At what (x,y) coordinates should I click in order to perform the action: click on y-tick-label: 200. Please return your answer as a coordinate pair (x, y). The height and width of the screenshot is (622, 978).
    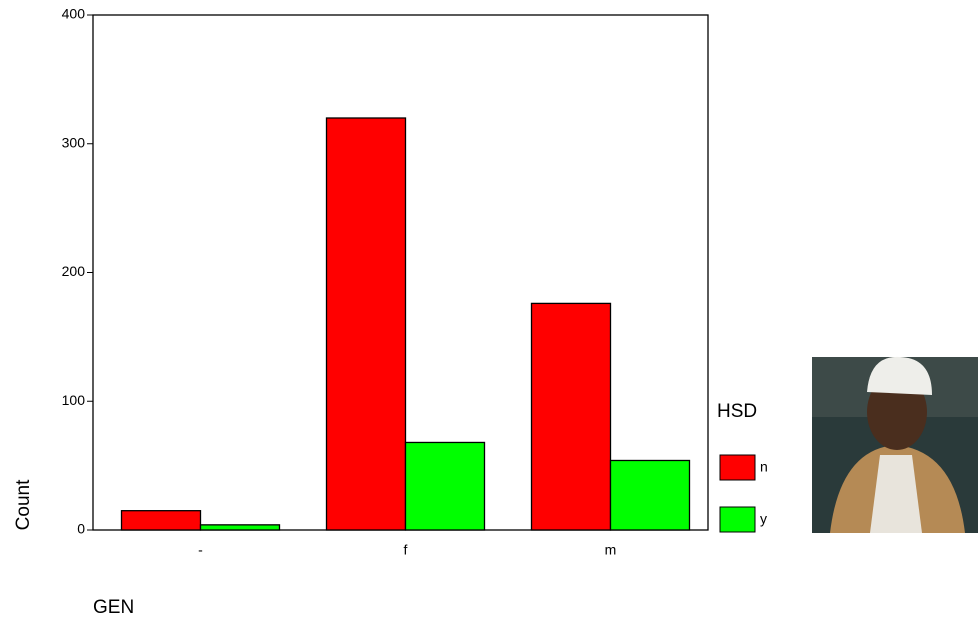
    Looking at the image, I should click on (74, 271).